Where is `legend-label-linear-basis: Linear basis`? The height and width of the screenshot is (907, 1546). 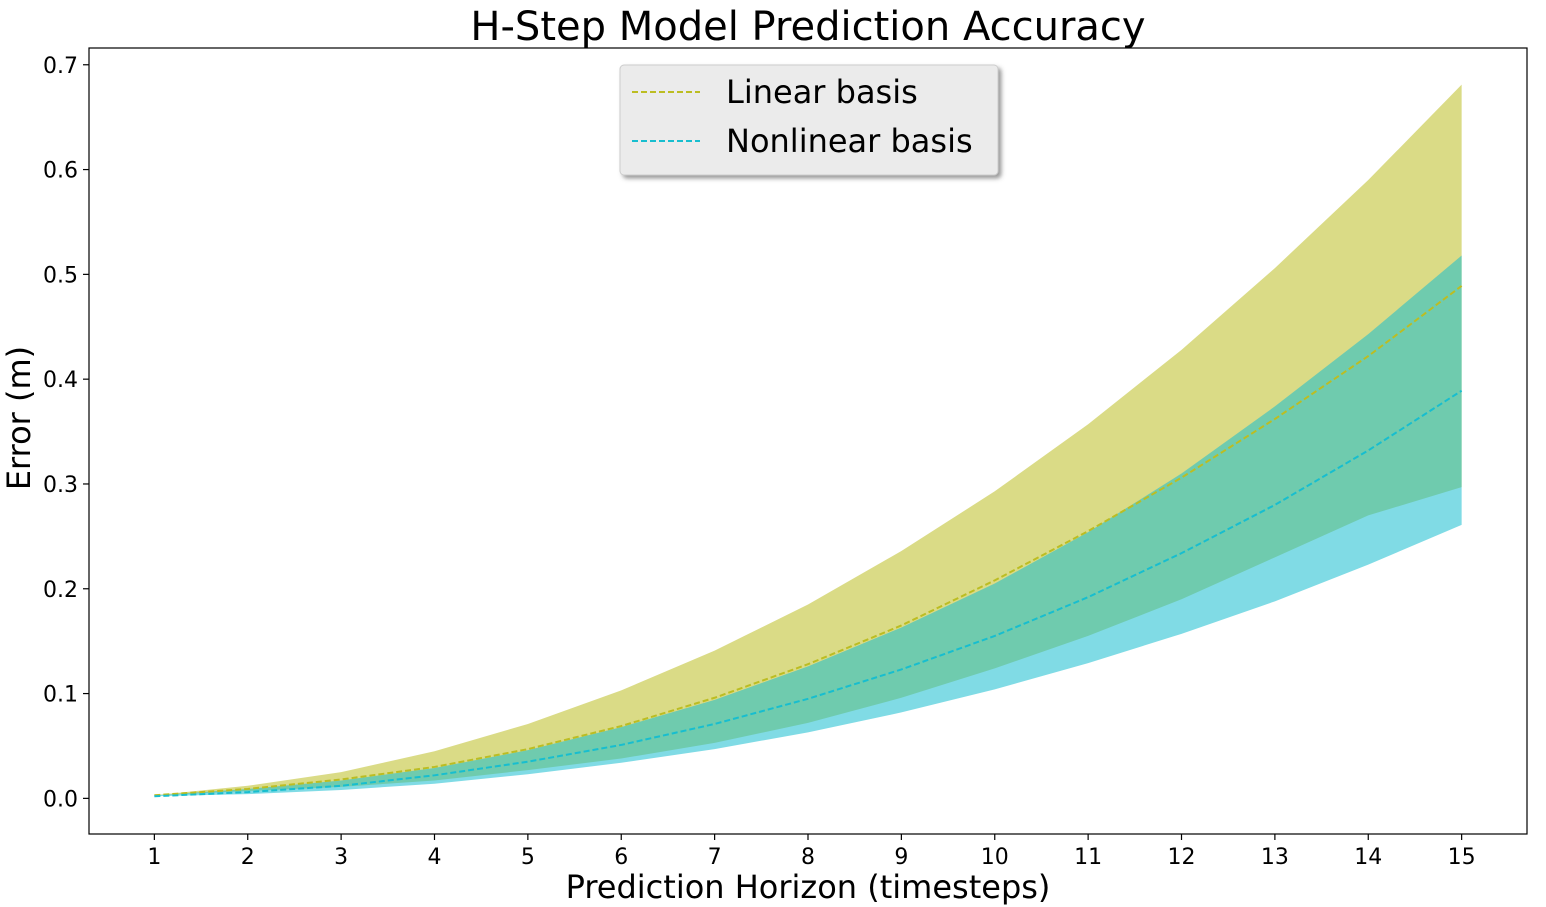
legend-label-linear-basis: Linear basis is located at coordinates (822, 92).